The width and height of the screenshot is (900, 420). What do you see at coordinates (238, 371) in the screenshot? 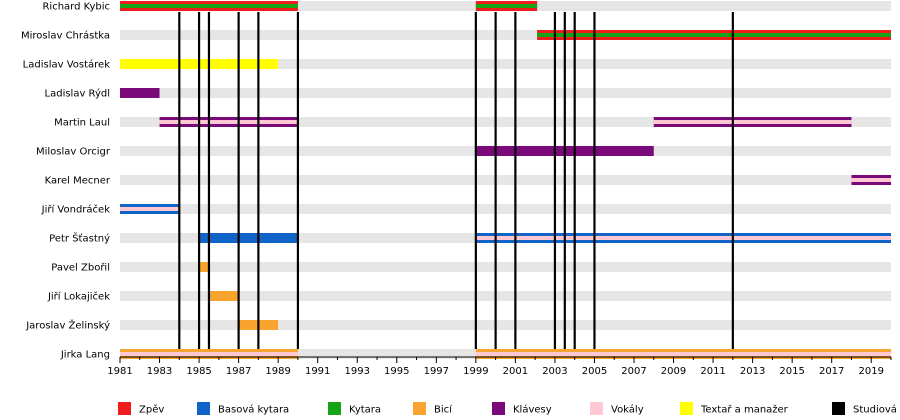
I see `x-tick-label: 1987` at bounding box center [238, 371].